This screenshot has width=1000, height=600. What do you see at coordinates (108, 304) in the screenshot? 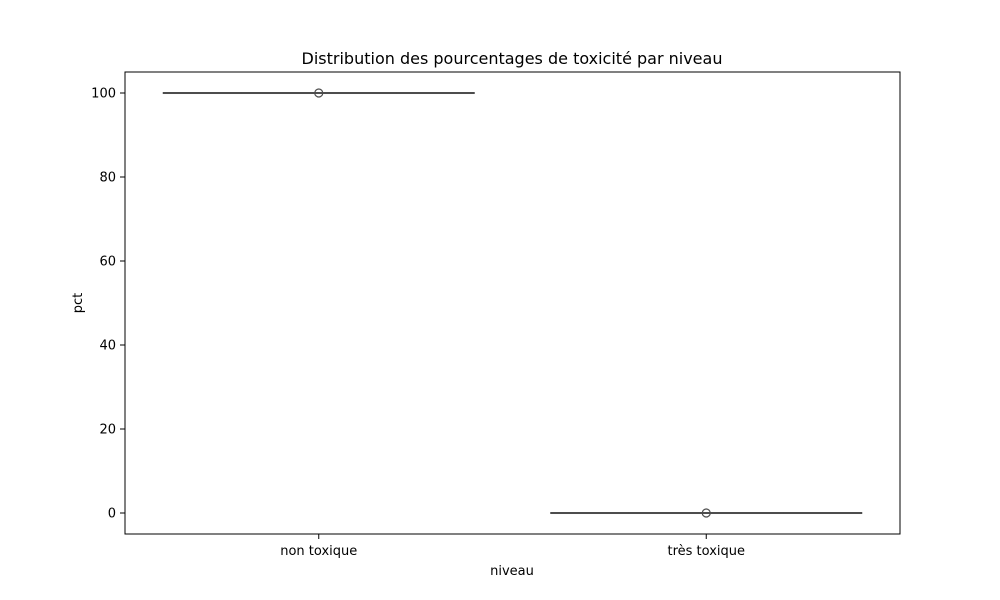
I see `y-axis: 0 20 40 60 80 100` at bounding box center [108, 304].